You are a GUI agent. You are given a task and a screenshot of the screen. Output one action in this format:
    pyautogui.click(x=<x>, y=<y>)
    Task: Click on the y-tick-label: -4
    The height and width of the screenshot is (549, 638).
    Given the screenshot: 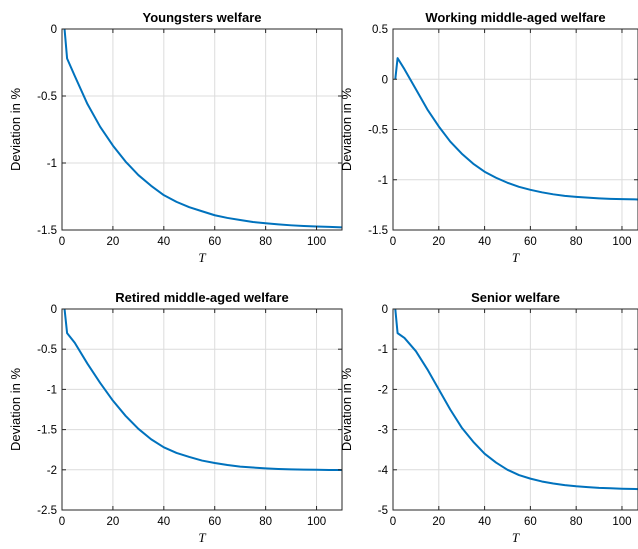 What is the action you would take?
    pyautogui.click(x=383, y=471)
    